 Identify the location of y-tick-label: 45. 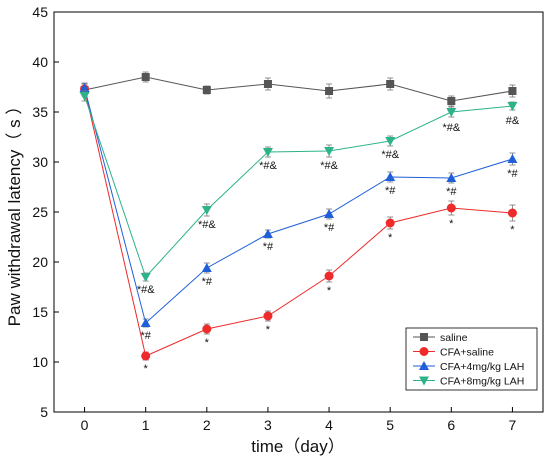
(40, 12).